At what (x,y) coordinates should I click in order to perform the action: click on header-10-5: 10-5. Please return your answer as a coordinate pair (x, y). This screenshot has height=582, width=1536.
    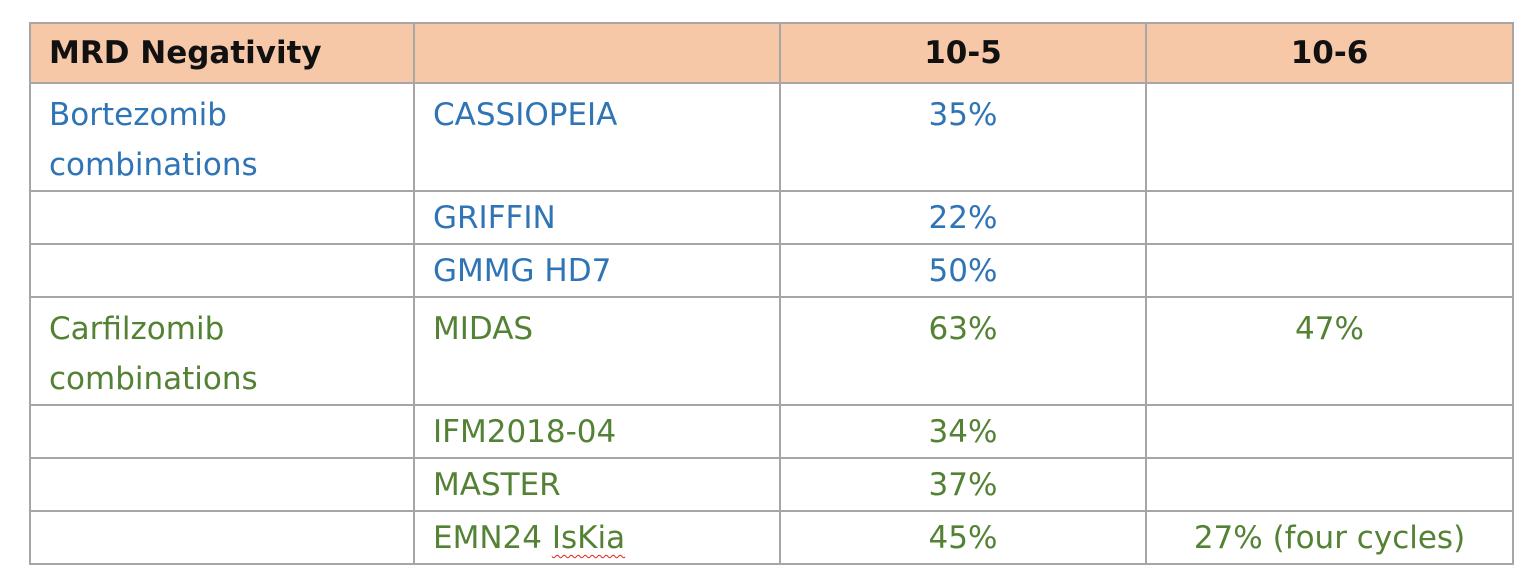
    Looking at the image, I should click on (963, 53).